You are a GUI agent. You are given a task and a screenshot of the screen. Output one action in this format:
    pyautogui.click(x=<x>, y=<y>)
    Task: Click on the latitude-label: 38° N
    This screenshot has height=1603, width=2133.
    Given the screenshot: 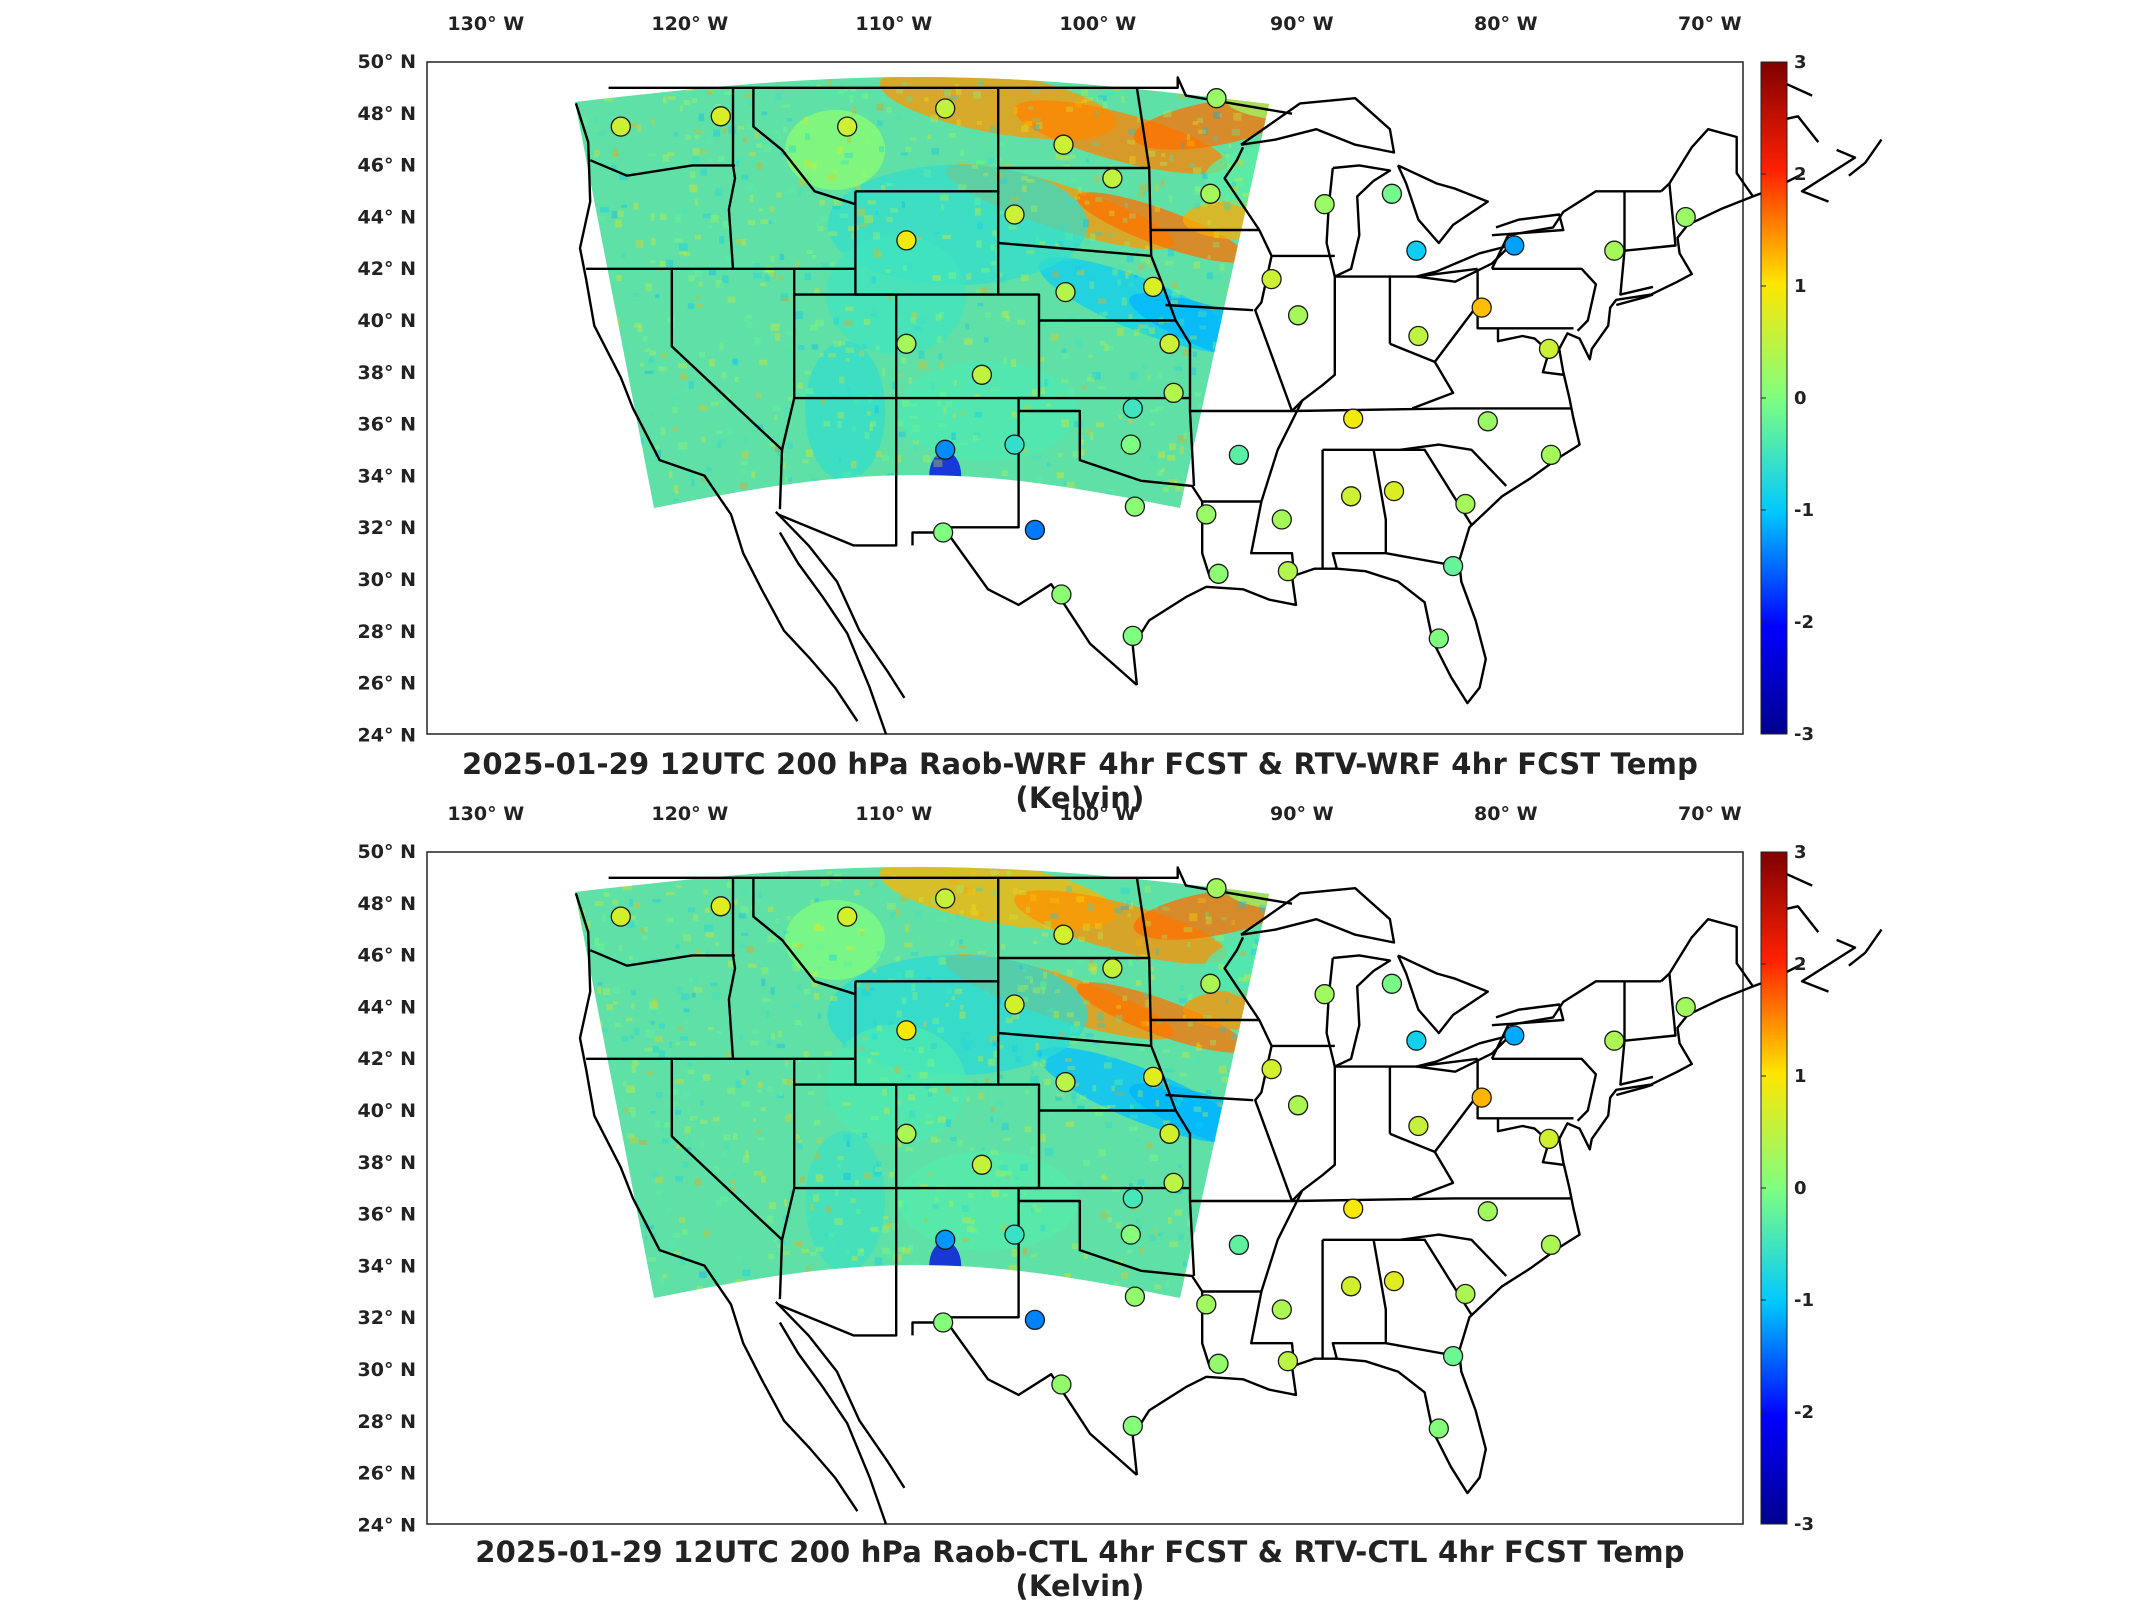 What is the action you would take?
    pyautogui.click(x=387, y=1163)
    